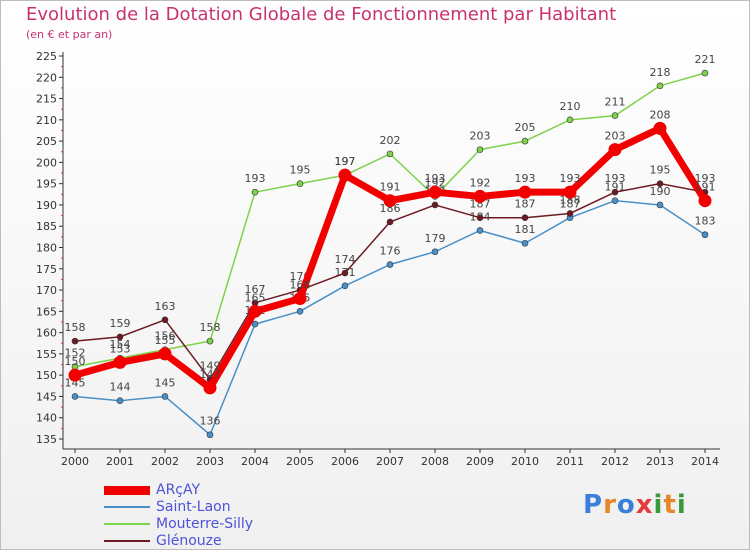  I want to click on x-tick-label: 2001, so click(120, 461).